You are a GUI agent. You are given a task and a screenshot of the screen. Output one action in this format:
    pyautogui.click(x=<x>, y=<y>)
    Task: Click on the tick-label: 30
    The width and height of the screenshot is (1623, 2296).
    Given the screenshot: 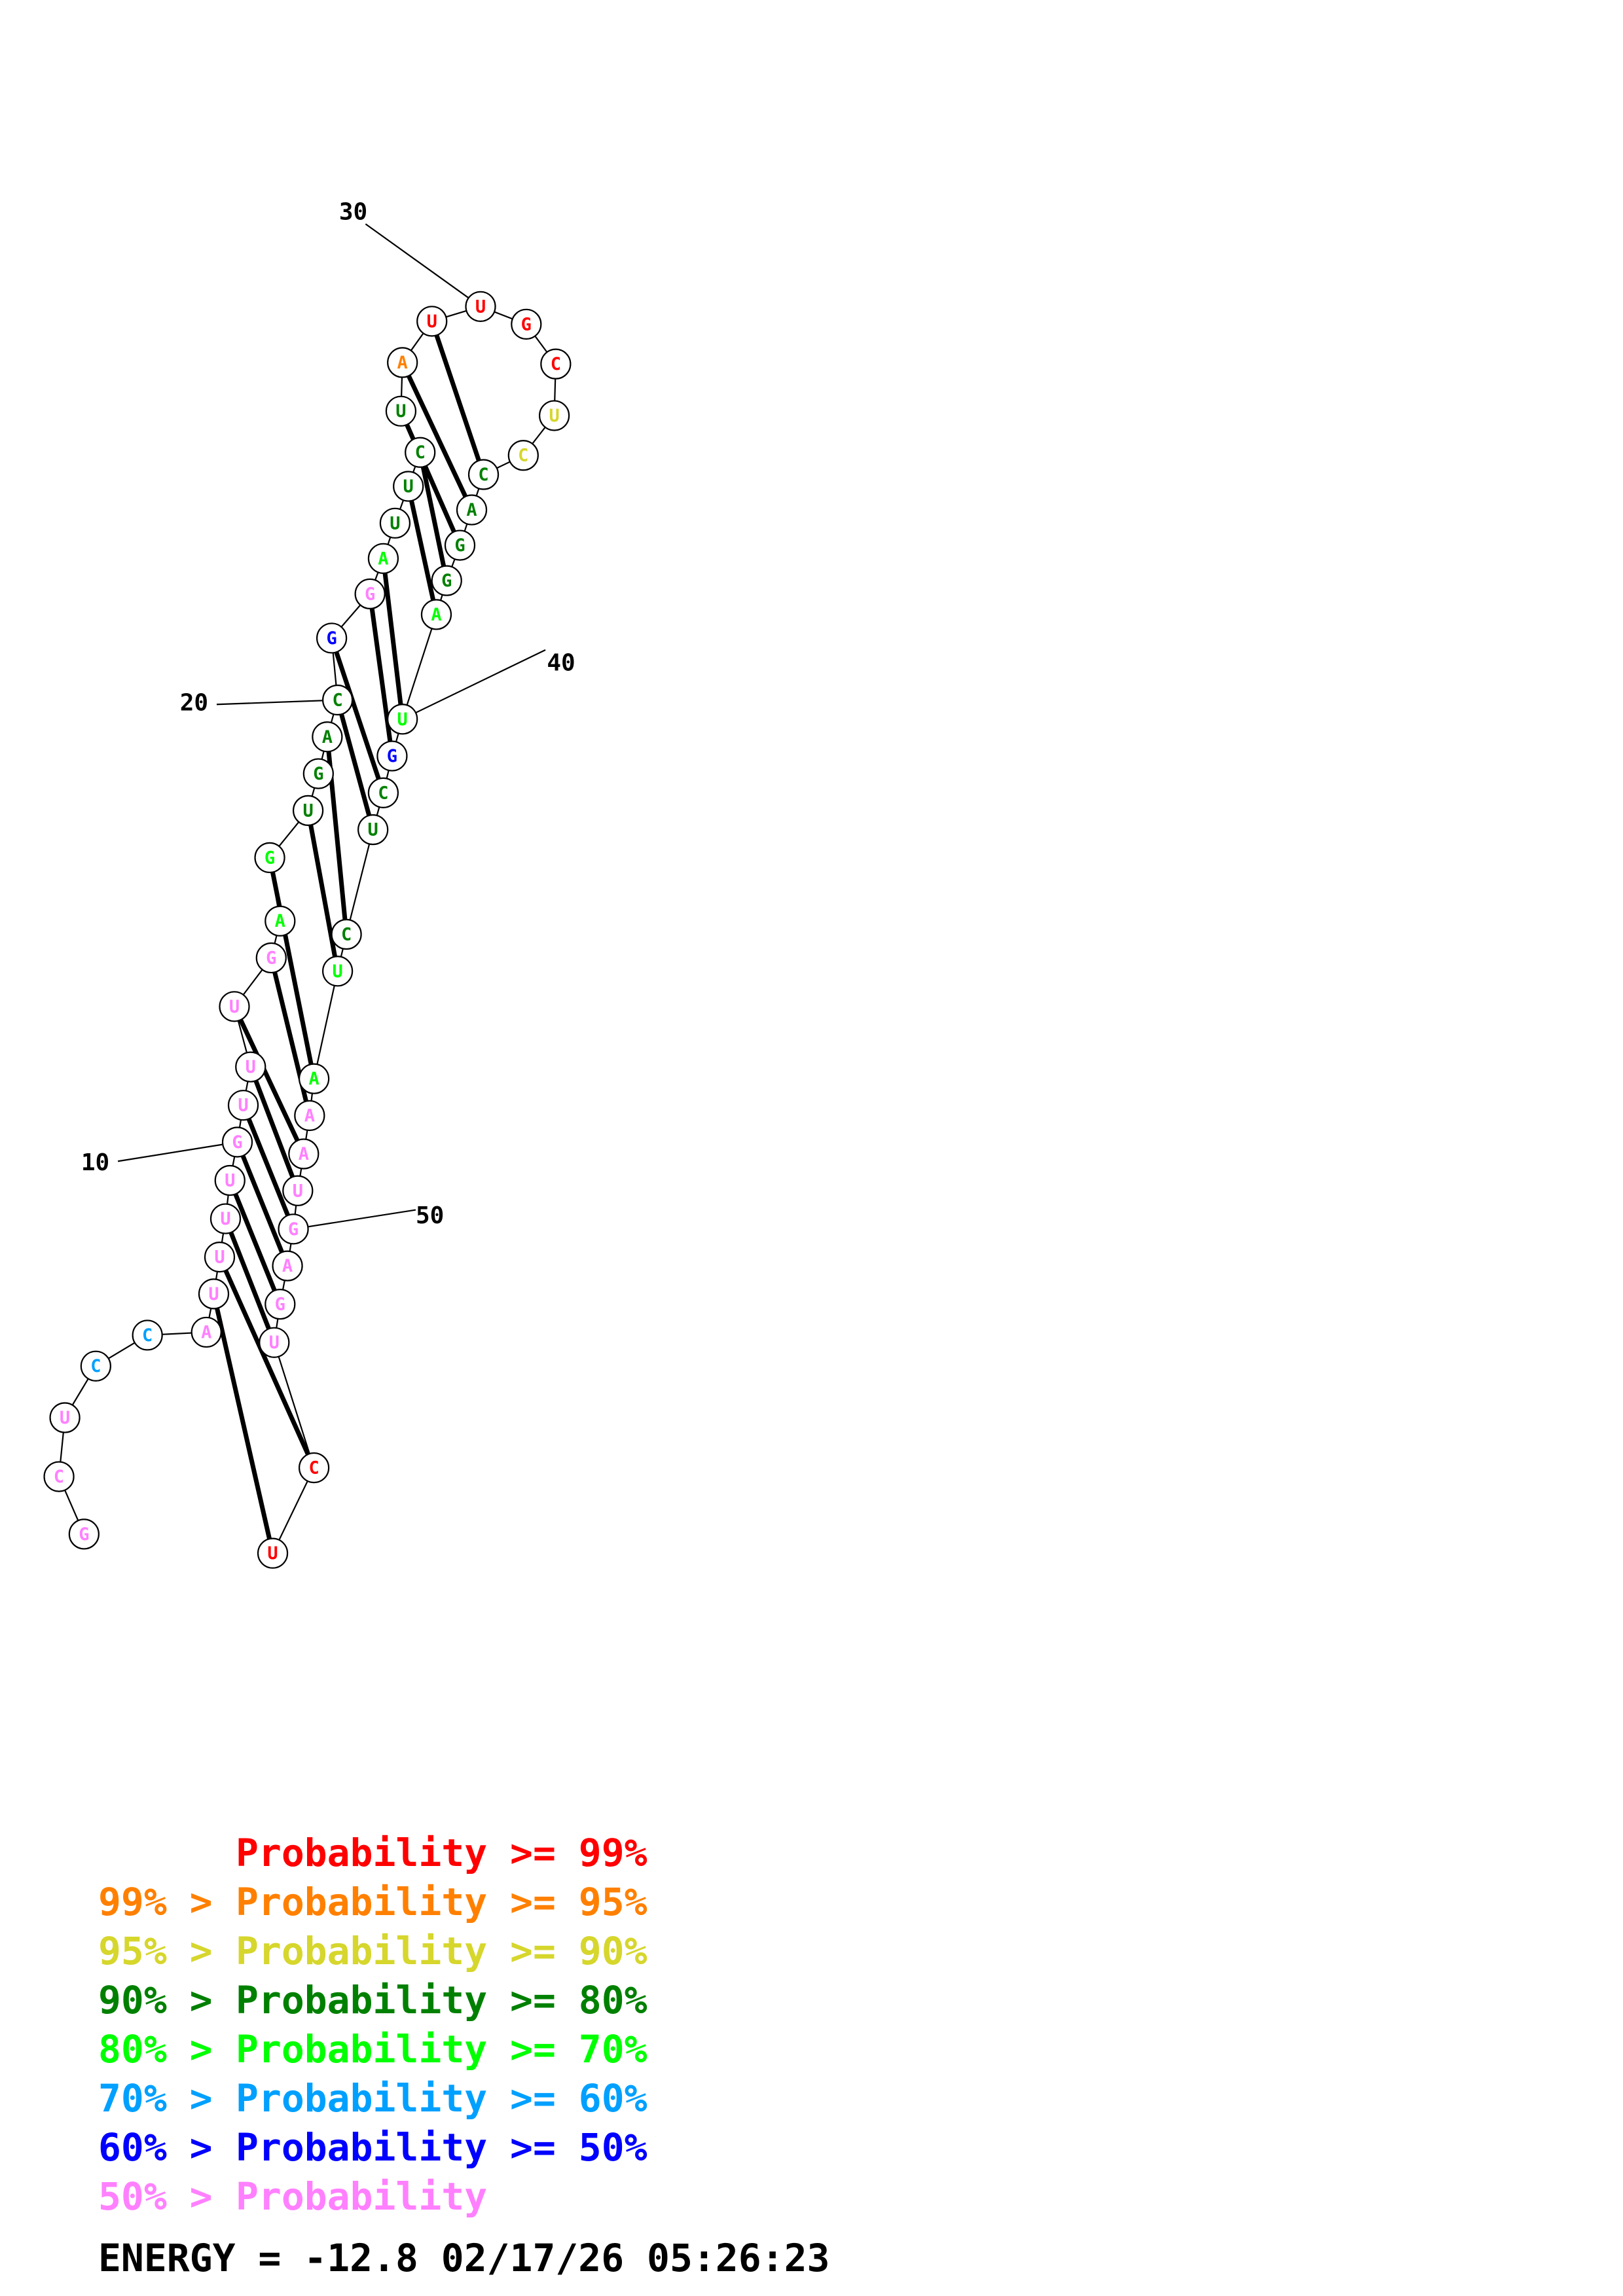 What is the action you would take?
    pyautogui.click(x=353, y=211)
    